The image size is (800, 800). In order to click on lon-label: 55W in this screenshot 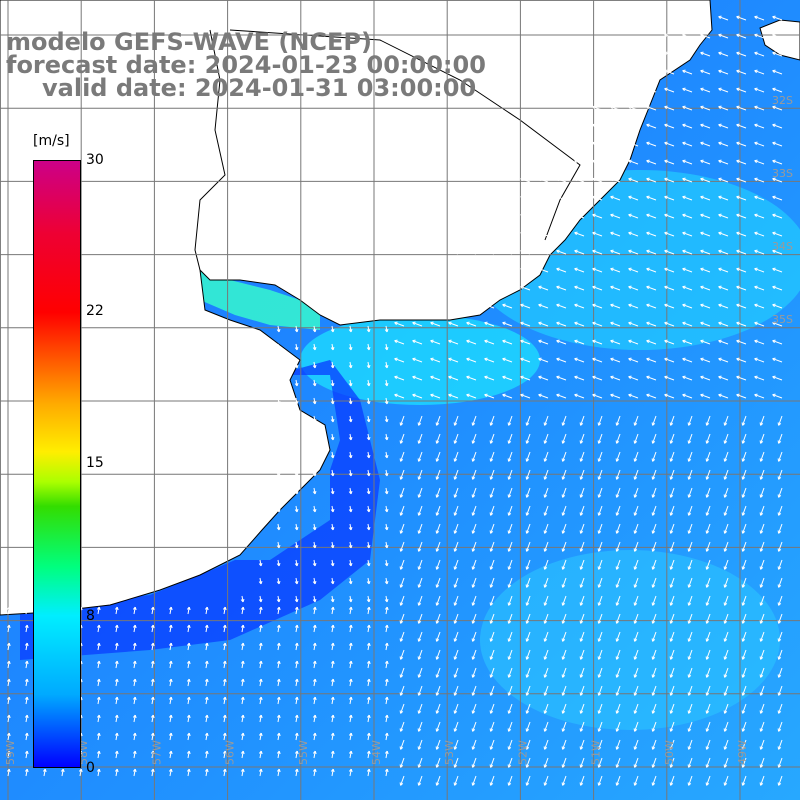, I will do `click(303, 752)`.